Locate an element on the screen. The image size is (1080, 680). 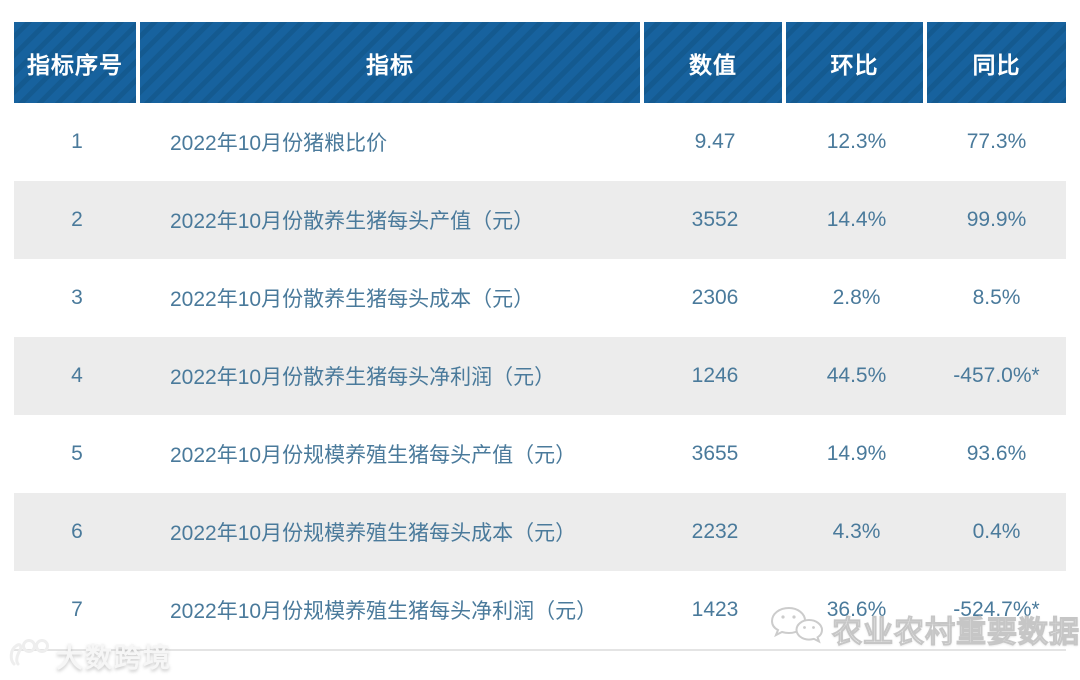
cell-indicator: 2022年10月份散养生猪每头净利润（元） is located at coordinates (363, 377).